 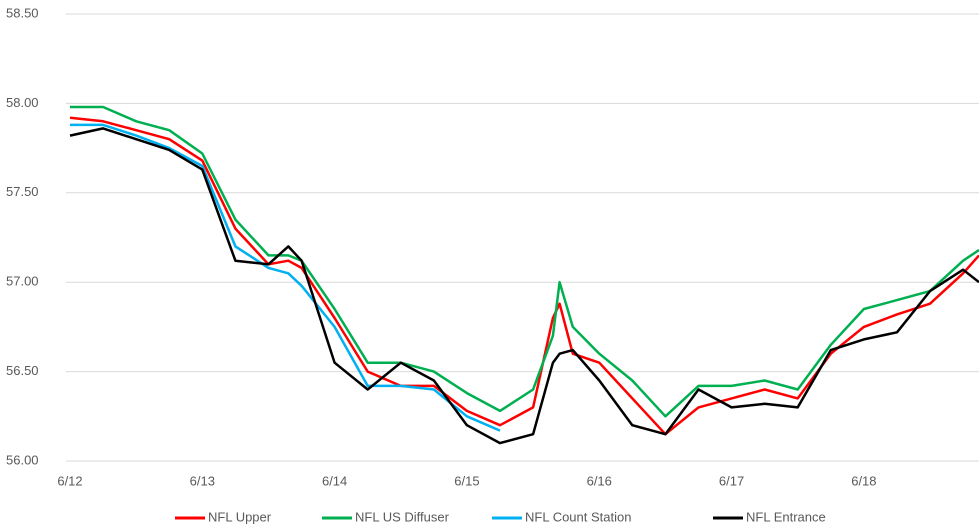 What do you see at coordinates (22, 281) in the screenshot?
I see `y-tick-label: 57.00` at bounding box center [22, 281].